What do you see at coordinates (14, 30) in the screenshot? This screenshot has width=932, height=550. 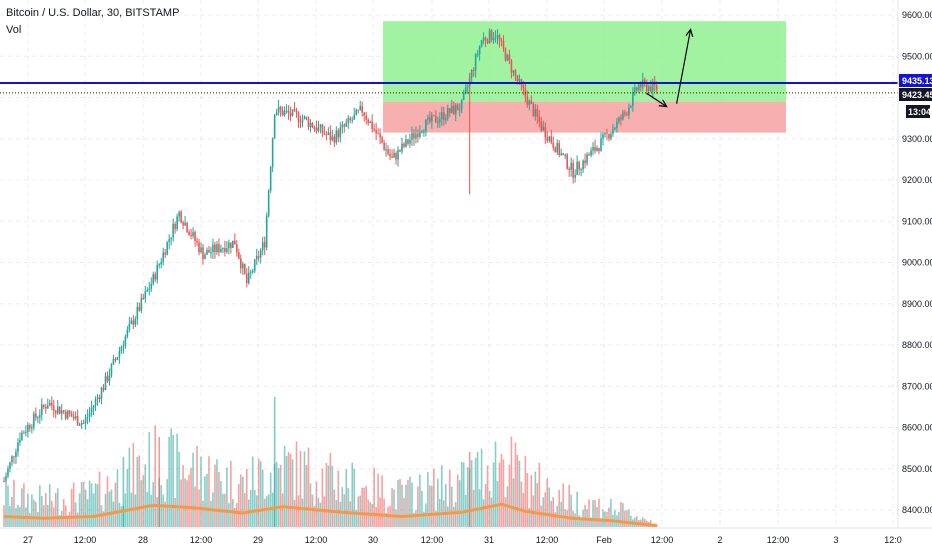 I see `volume-indicator-label: Vol` at bounding box center [14, 30].